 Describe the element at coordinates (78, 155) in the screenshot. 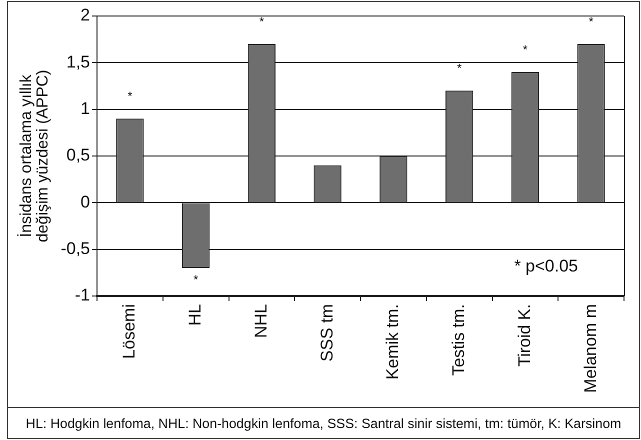

I see `y-tick-label: 0,5` at that location.